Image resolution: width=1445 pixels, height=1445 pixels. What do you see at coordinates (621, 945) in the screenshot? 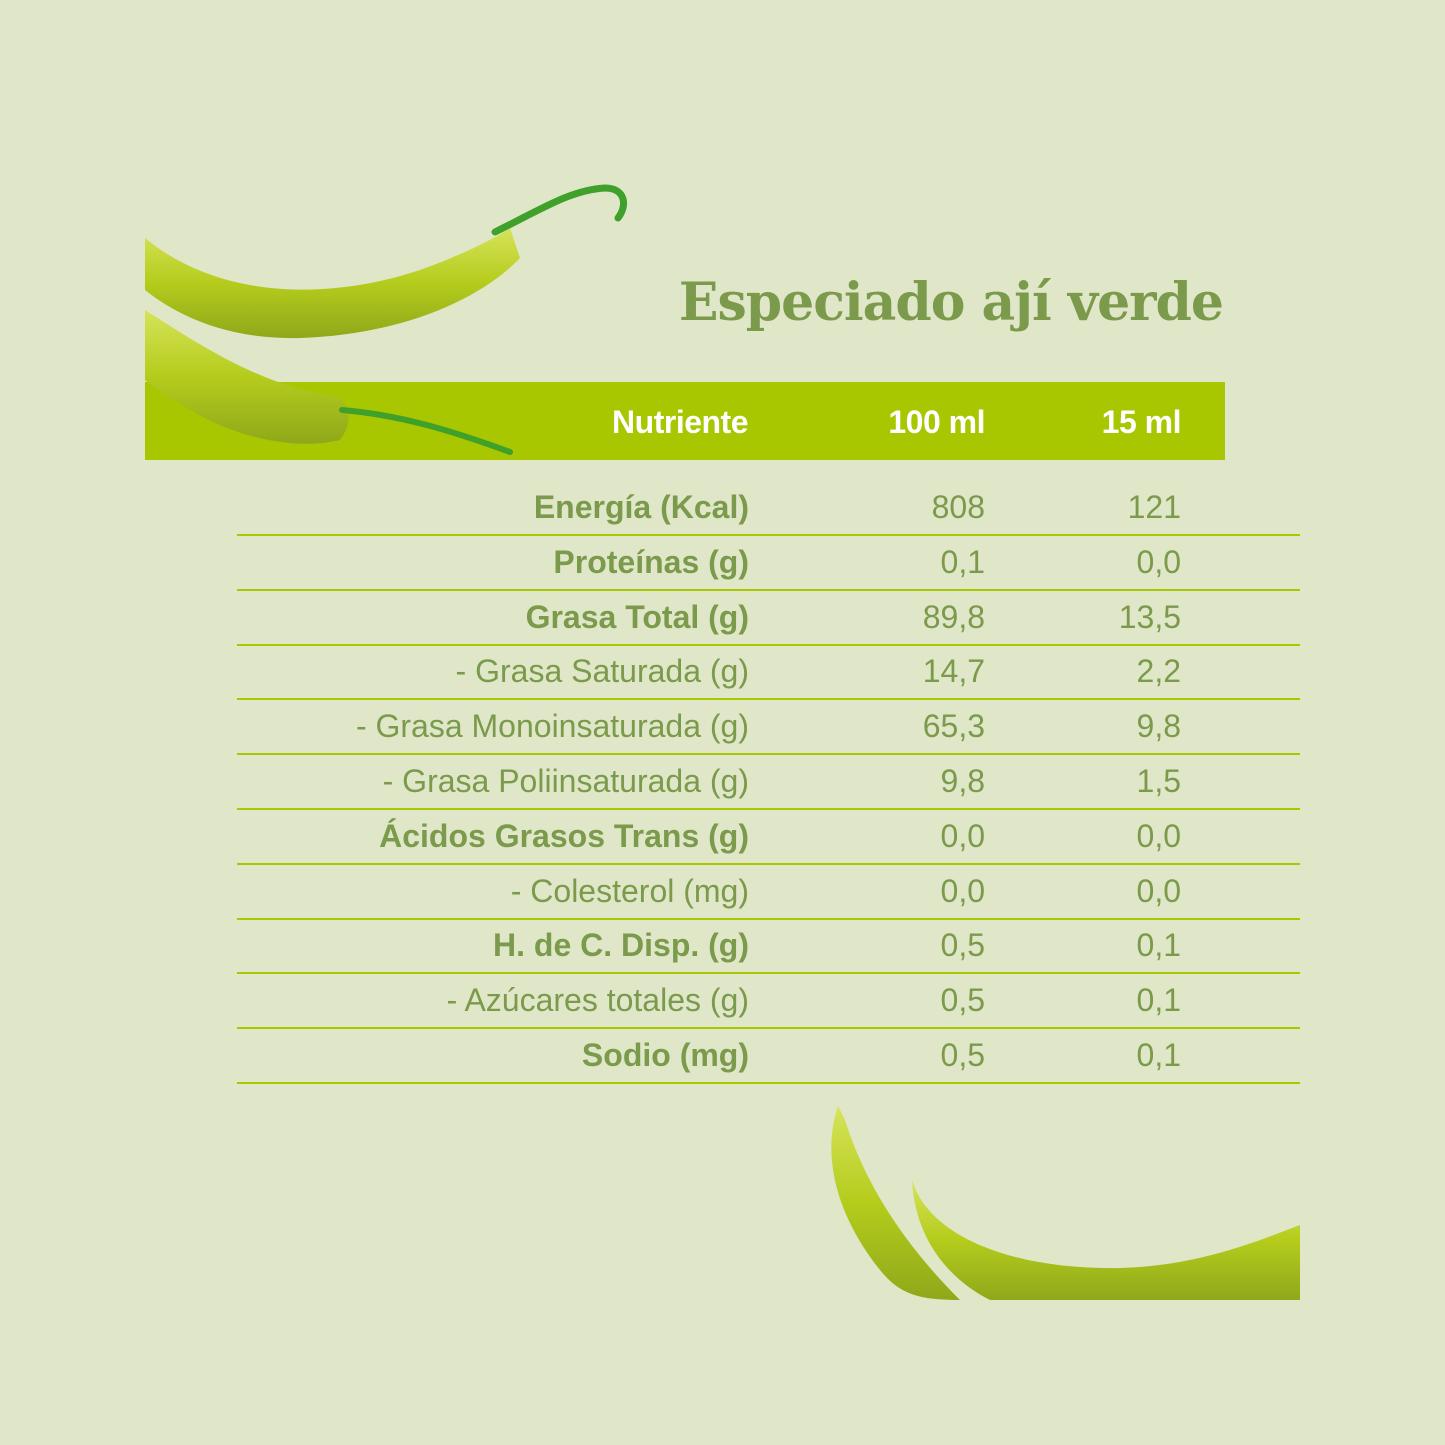
I see `nutrient-label: H. de C. Disp. (g)` at bounding box center [621, 945].